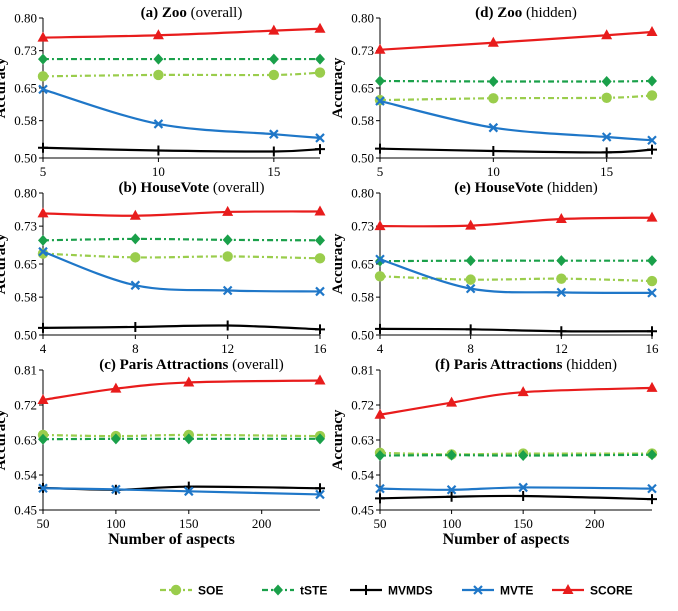  I want to click on panel-title-bold: (f) Paris Attractions, so click(499, 365).